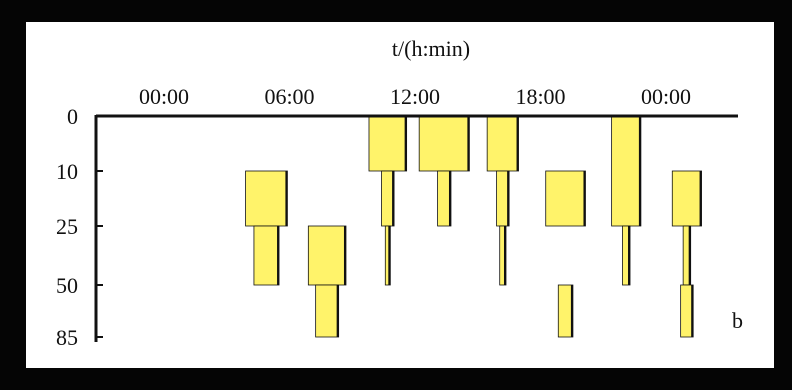 The image size is (792, 390). Describe the element at coordinates (67, 171) in the screenshot. I see `y-tick-label: 10` at that location.